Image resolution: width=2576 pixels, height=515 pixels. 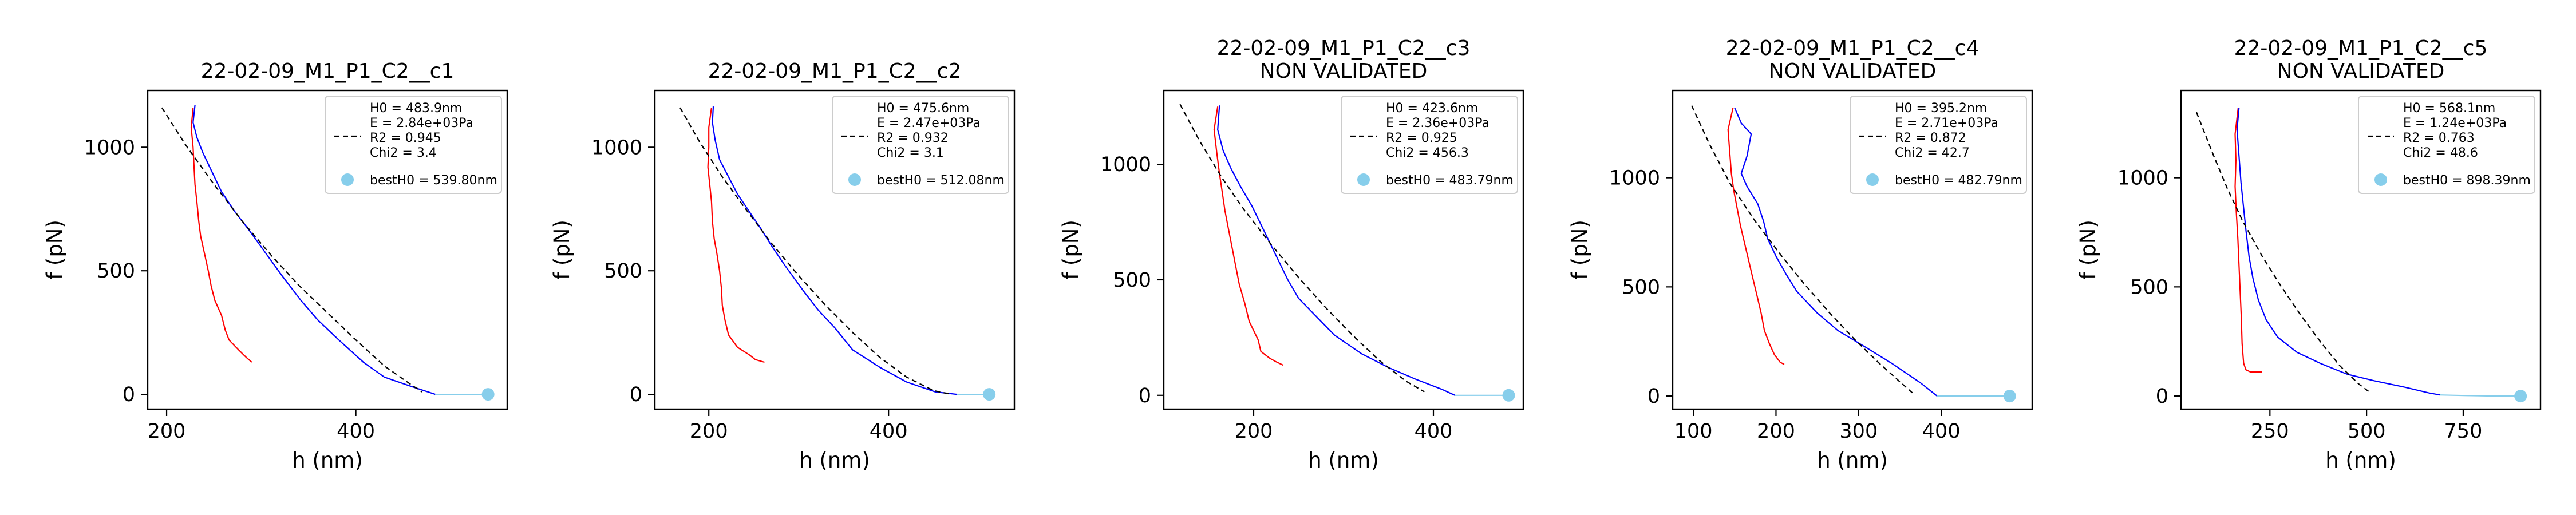 What do you see at coordinates (1941, 108) in the screenshot?
I see `legend-fit-line: H0 = 395.2nm` at bounding box center [1941, 108].